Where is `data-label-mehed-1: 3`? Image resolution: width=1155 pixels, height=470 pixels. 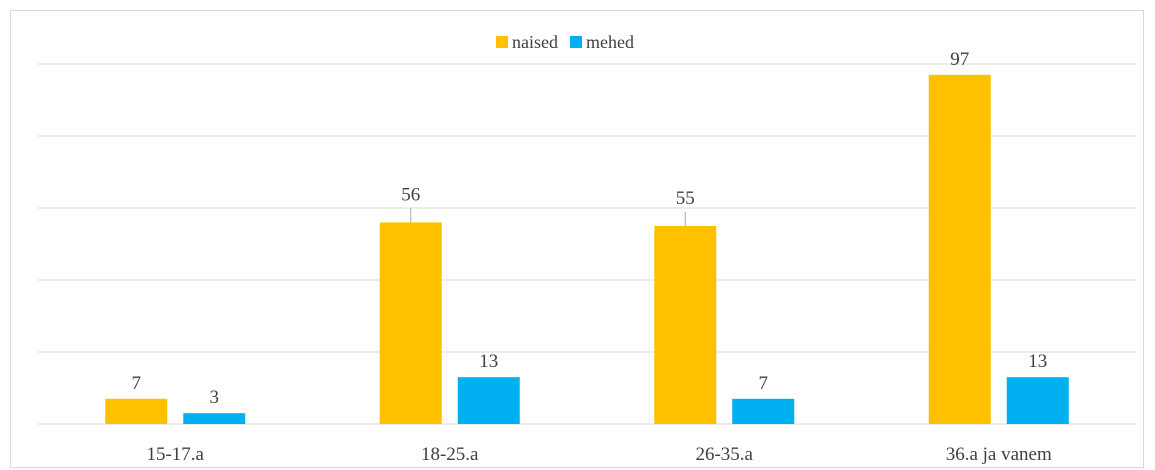 data-label-mehed-1: 3 is located at coordinates (215, 397).